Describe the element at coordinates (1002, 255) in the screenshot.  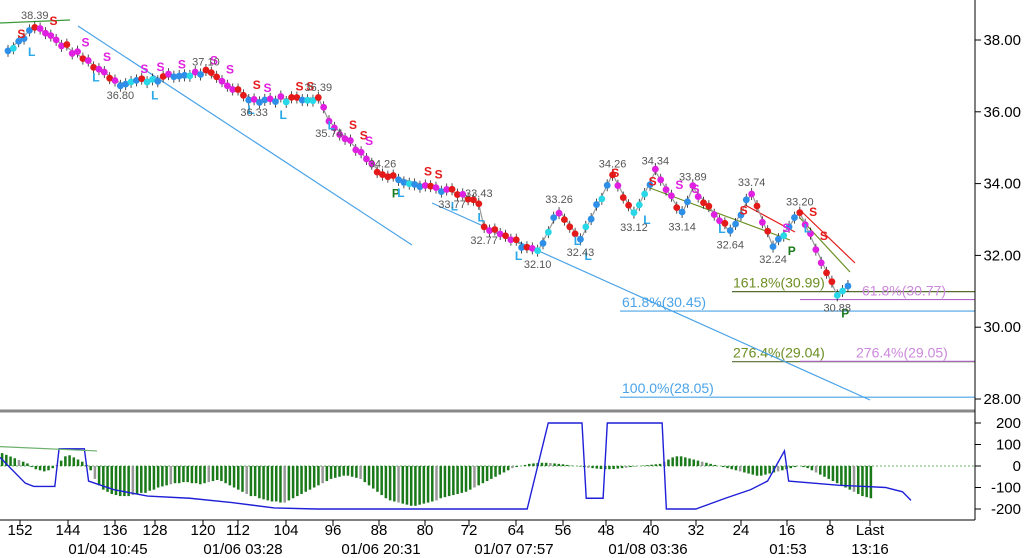
I see `price-tick-label: 32.00` at that location.